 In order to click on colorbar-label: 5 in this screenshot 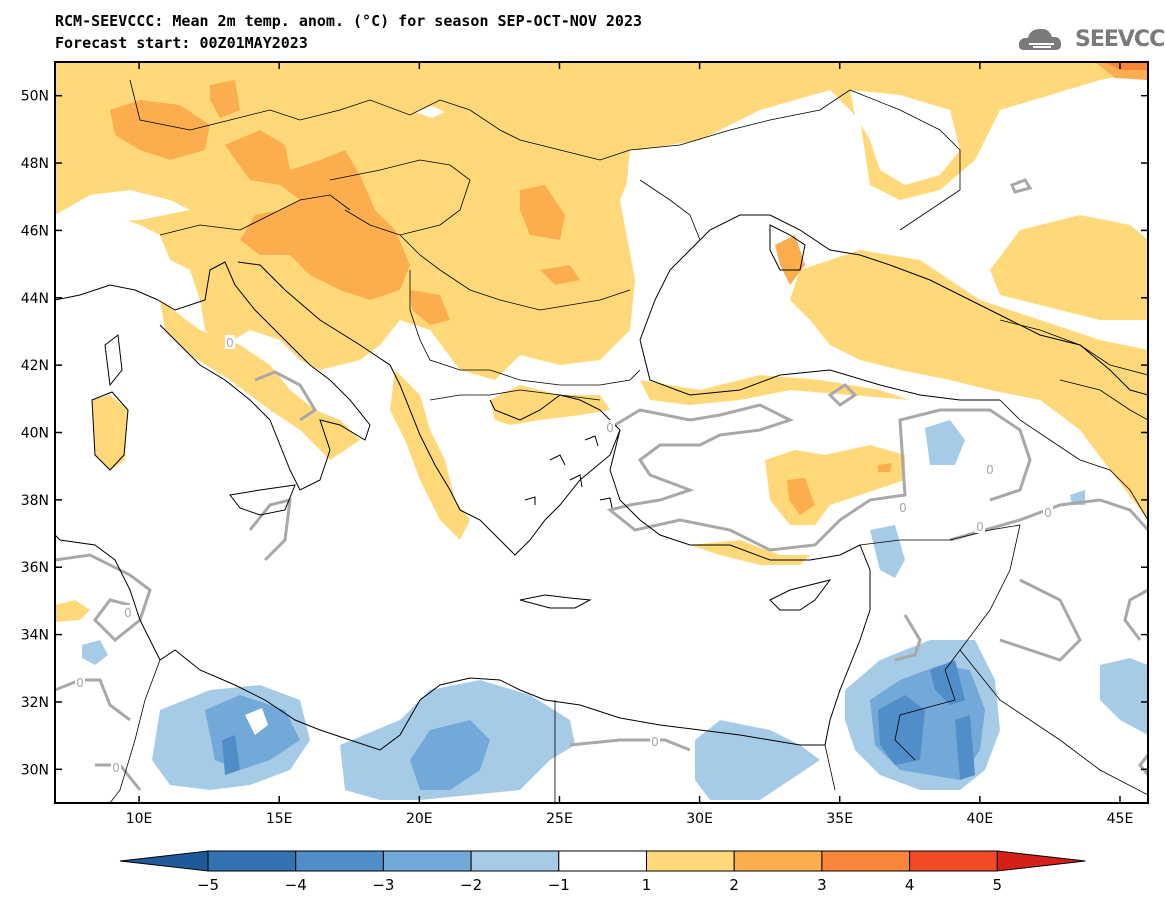, I will do `click(998, 885)`.